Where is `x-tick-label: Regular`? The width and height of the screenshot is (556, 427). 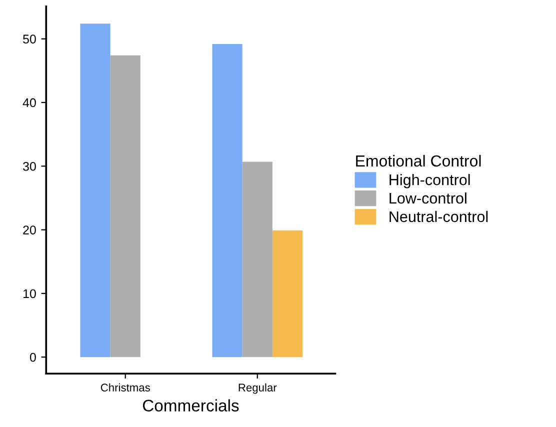
x-tick-label: Regular is located at coordinates (257, 388).